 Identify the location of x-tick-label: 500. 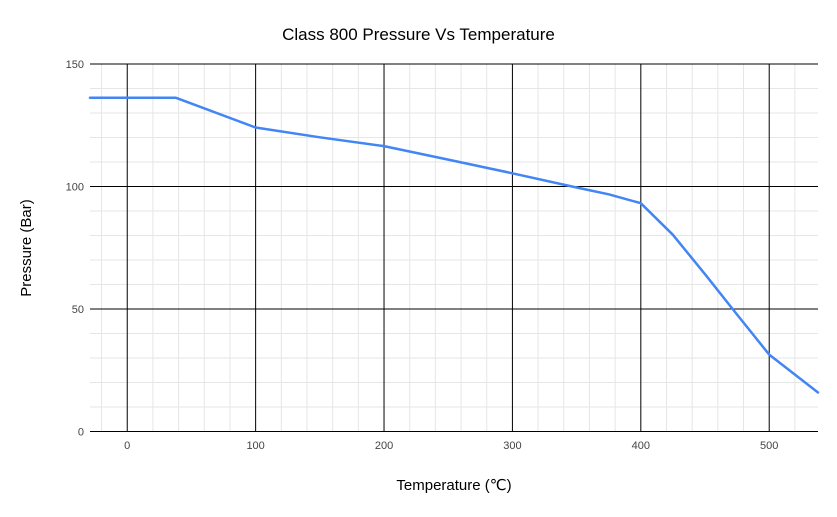
(769, 446).